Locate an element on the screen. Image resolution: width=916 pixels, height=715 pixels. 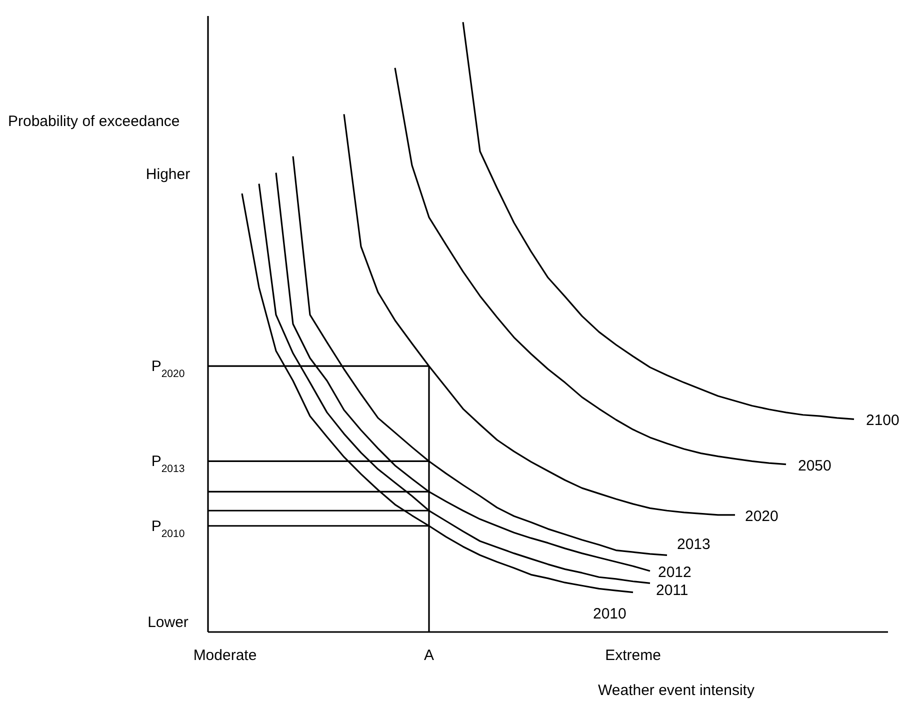
text: Higher is located at coordinates (168, 175).